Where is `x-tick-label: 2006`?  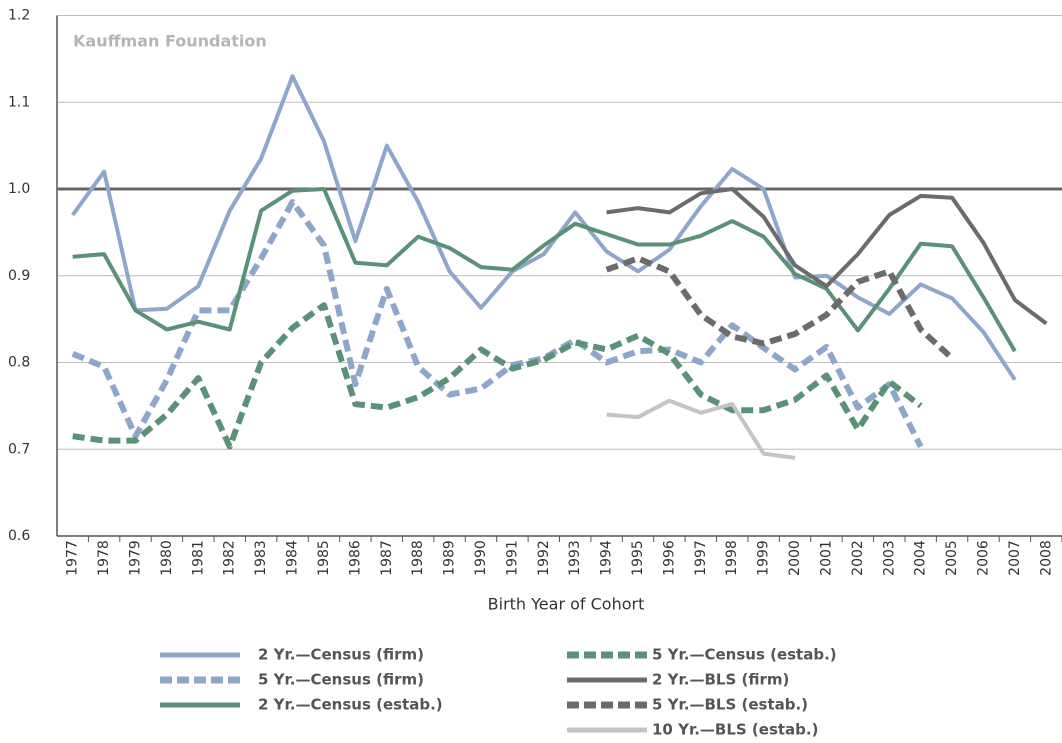
x-tick-label: 2006 is located at coordinates (983, 558).